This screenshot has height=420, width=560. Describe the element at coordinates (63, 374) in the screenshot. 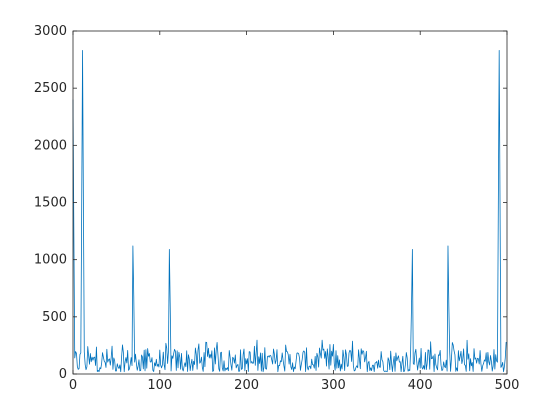

I see `y-tick-label: 0` at that location.